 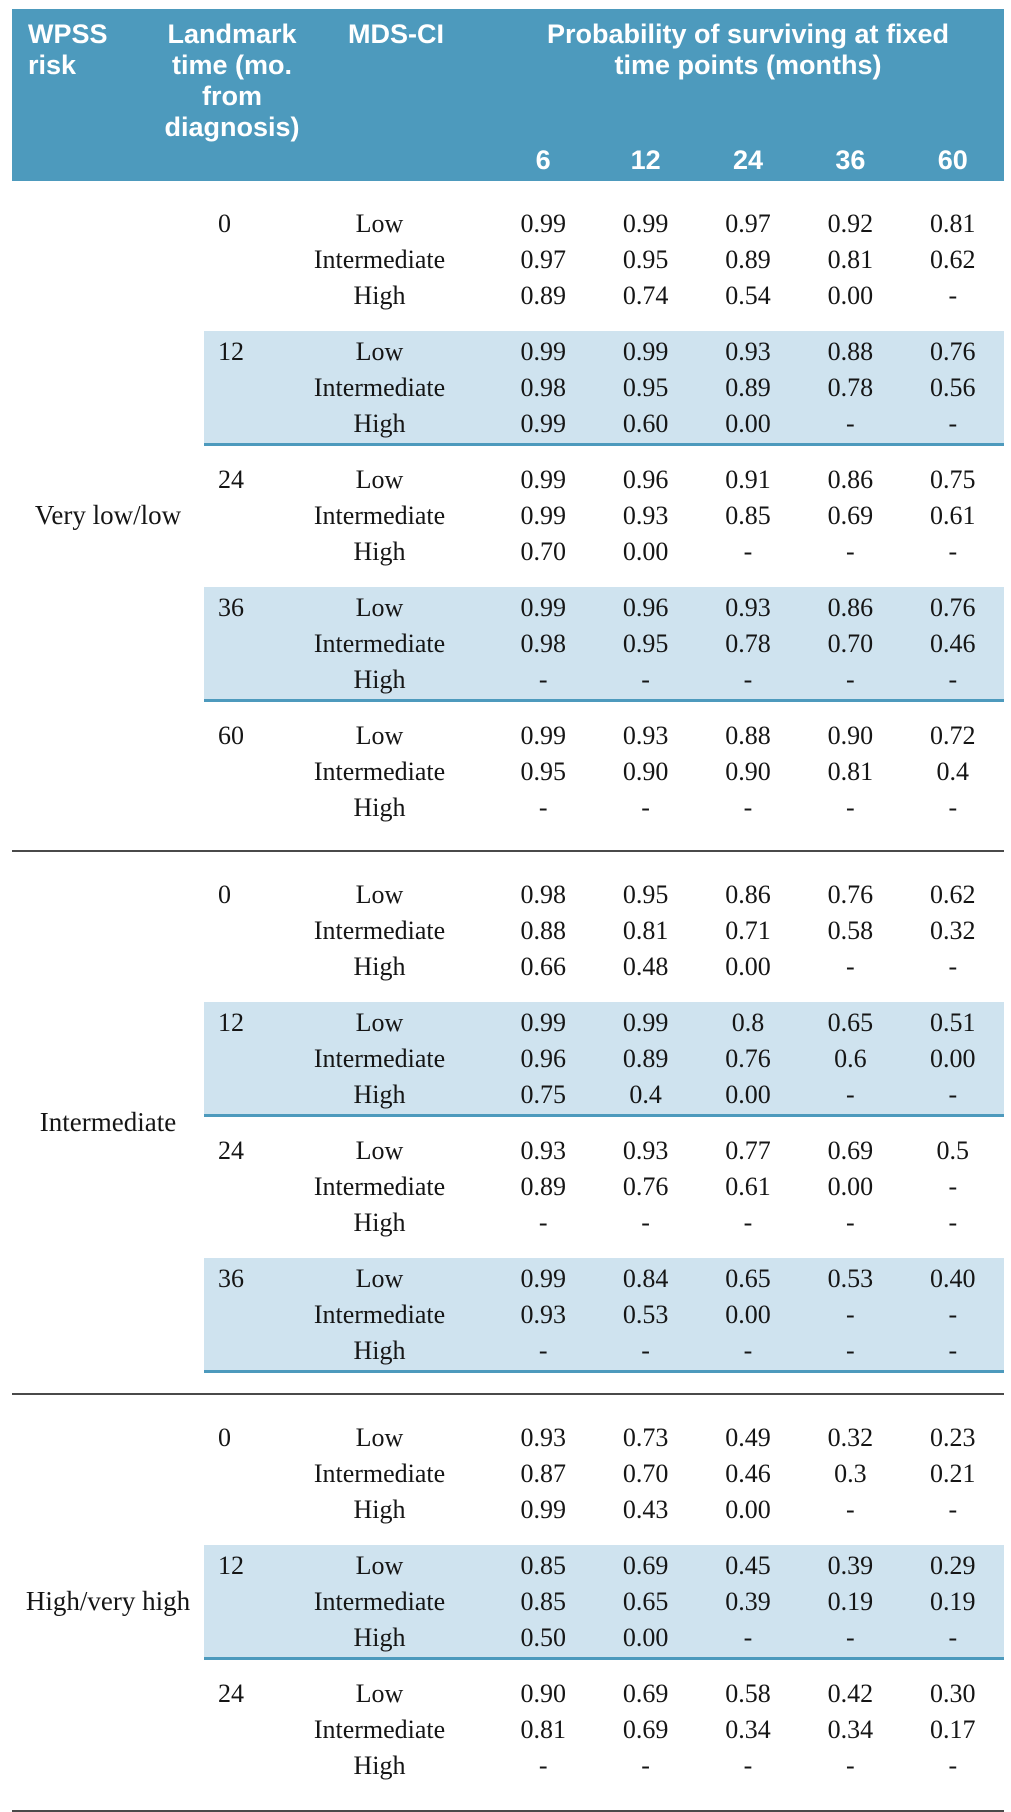 I want to click on header-time-12: 12, so click(x=645, y=160).